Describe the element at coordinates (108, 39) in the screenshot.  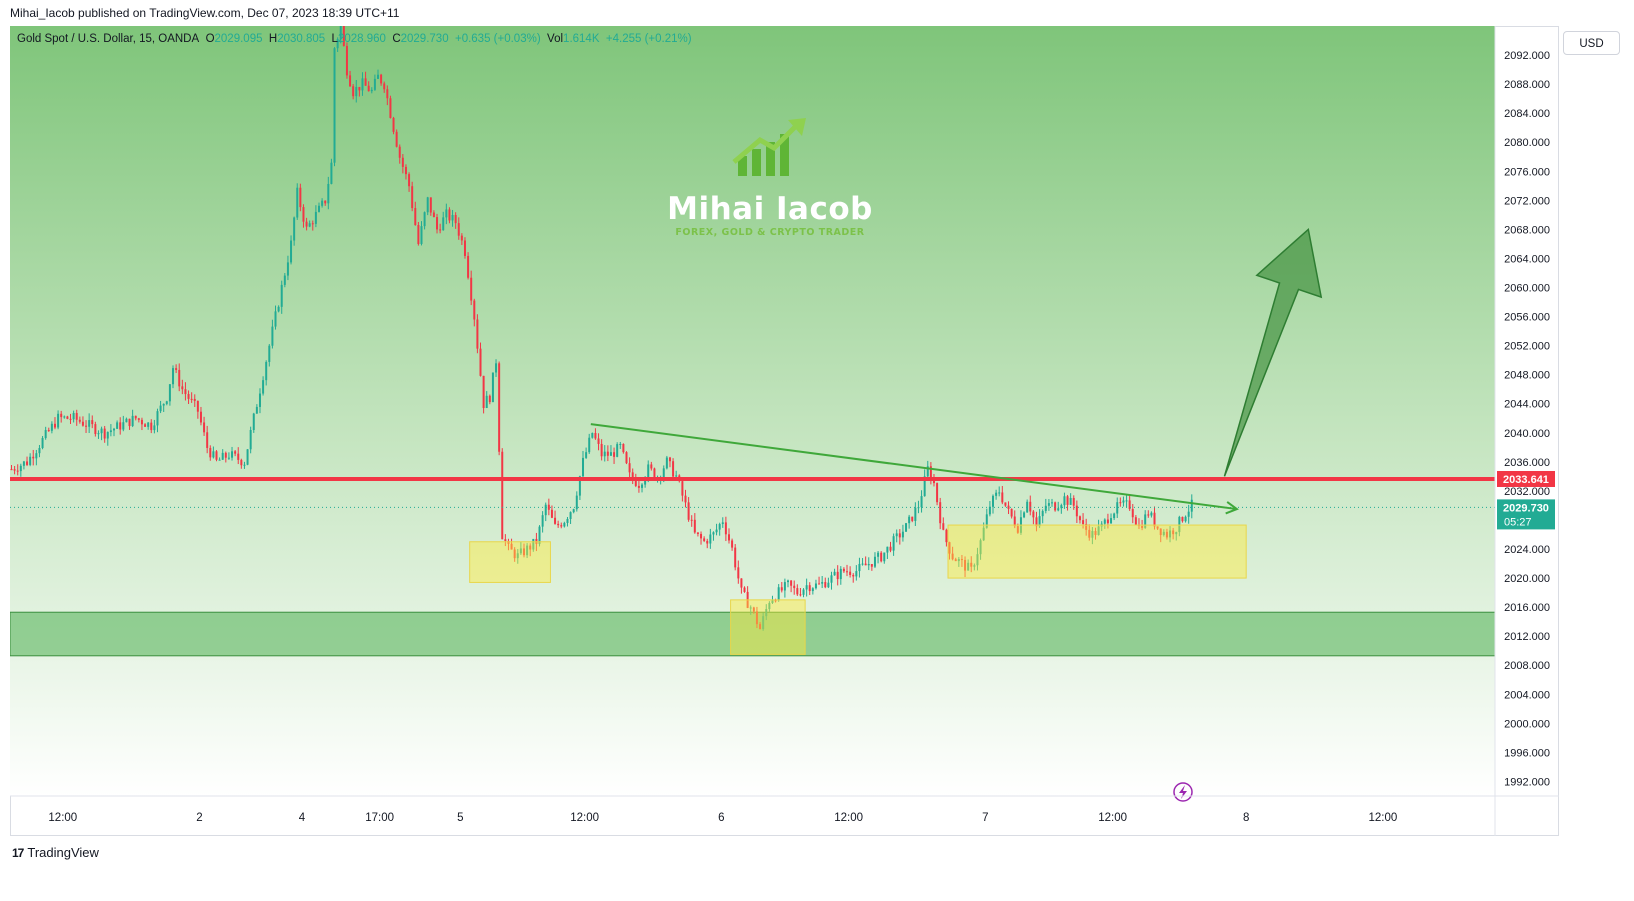
I see `symbol-name: Gold Spot / U.S. Dollar, 15, OANDA` at that location.